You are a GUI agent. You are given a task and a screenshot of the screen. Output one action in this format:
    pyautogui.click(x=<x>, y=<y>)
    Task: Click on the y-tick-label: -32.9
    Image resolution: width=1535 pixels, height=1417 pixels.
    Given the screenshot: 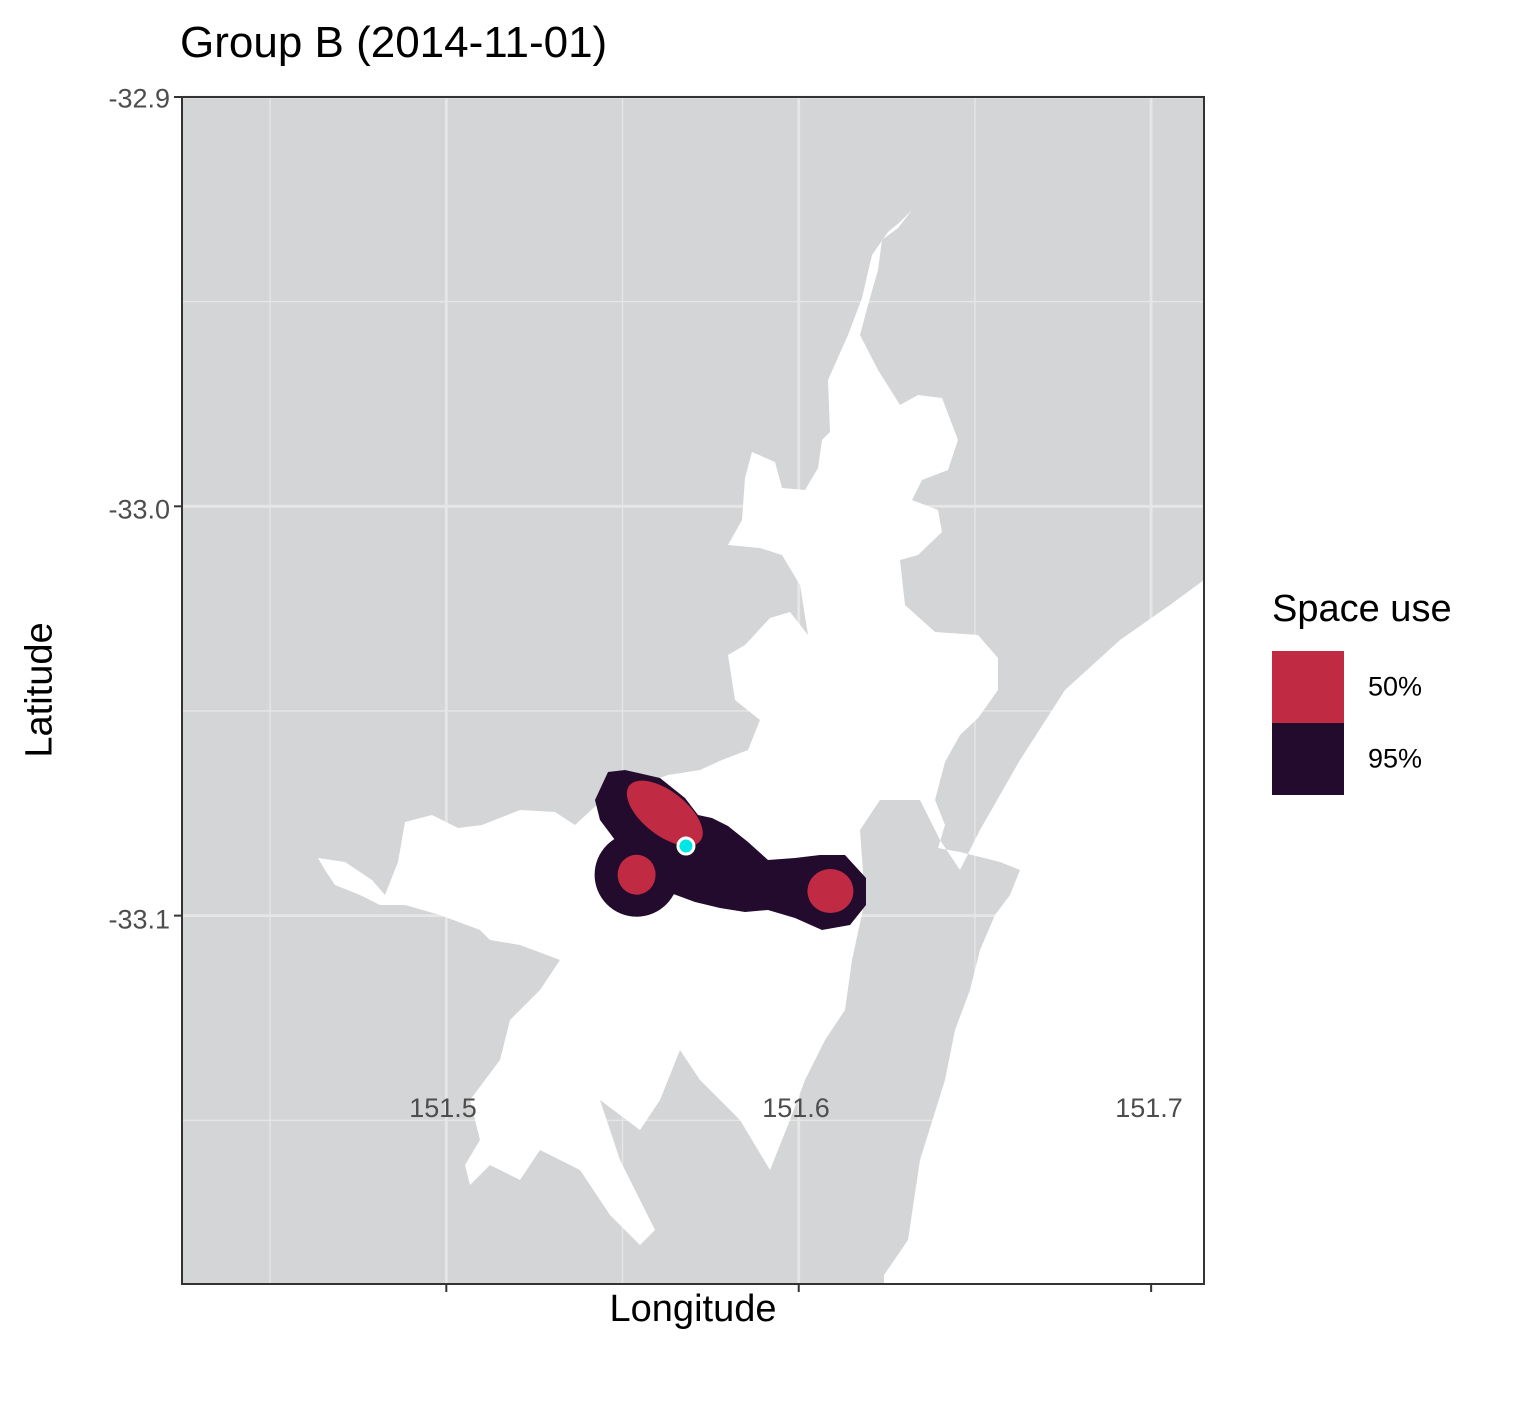 What is the action you would take?
    pyautogui.click(x=139, y=98)
    